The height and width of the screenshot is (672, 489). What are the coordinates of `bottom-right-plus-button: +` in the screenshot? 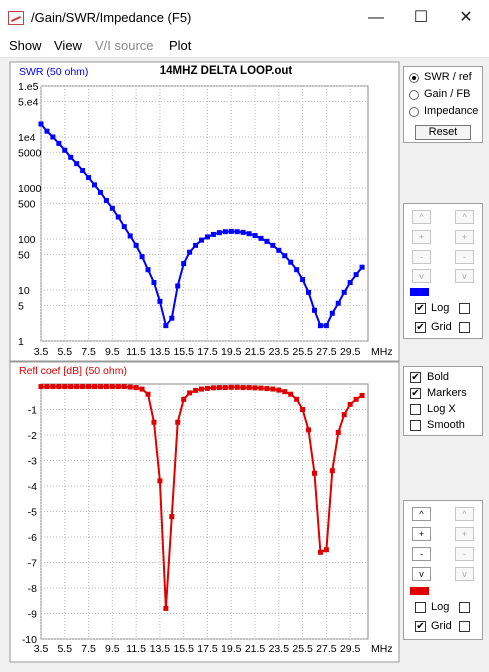 It's located at (464, 534).